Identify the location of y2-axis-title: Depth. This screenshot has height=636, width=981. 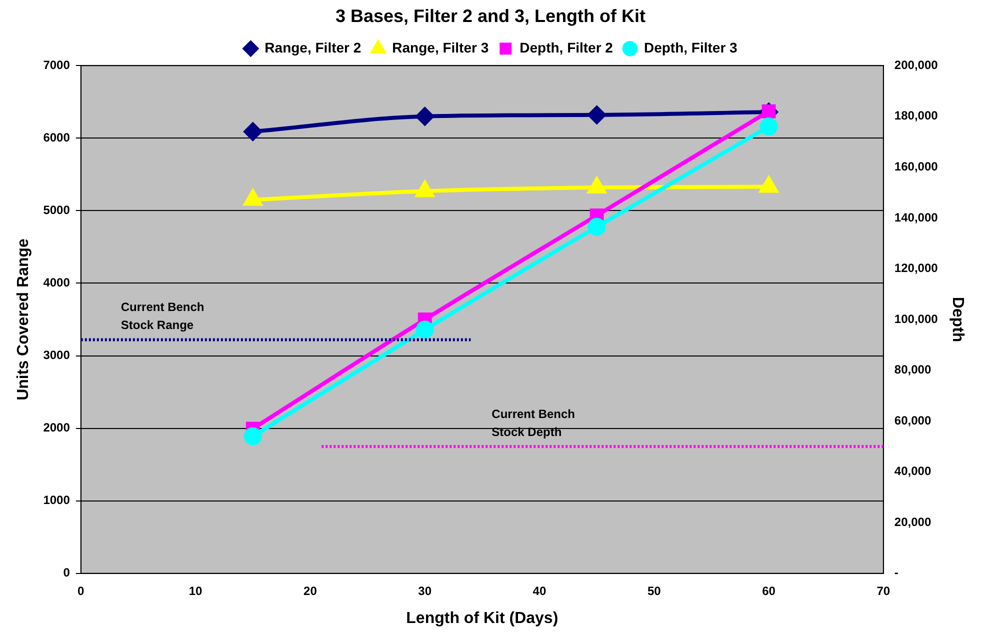
(957, 319).